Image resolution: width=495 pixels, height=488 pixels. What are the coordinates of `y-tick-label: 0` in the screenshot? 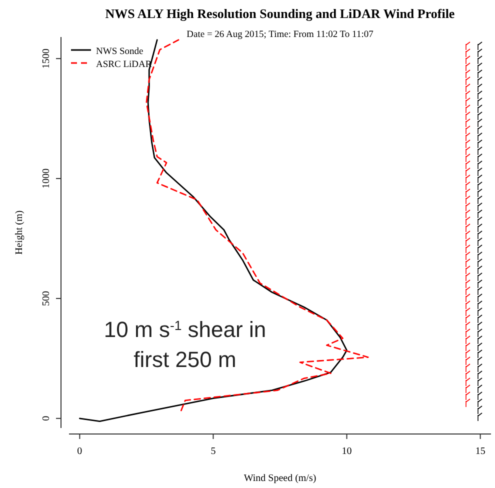 It's located at (46, 418).